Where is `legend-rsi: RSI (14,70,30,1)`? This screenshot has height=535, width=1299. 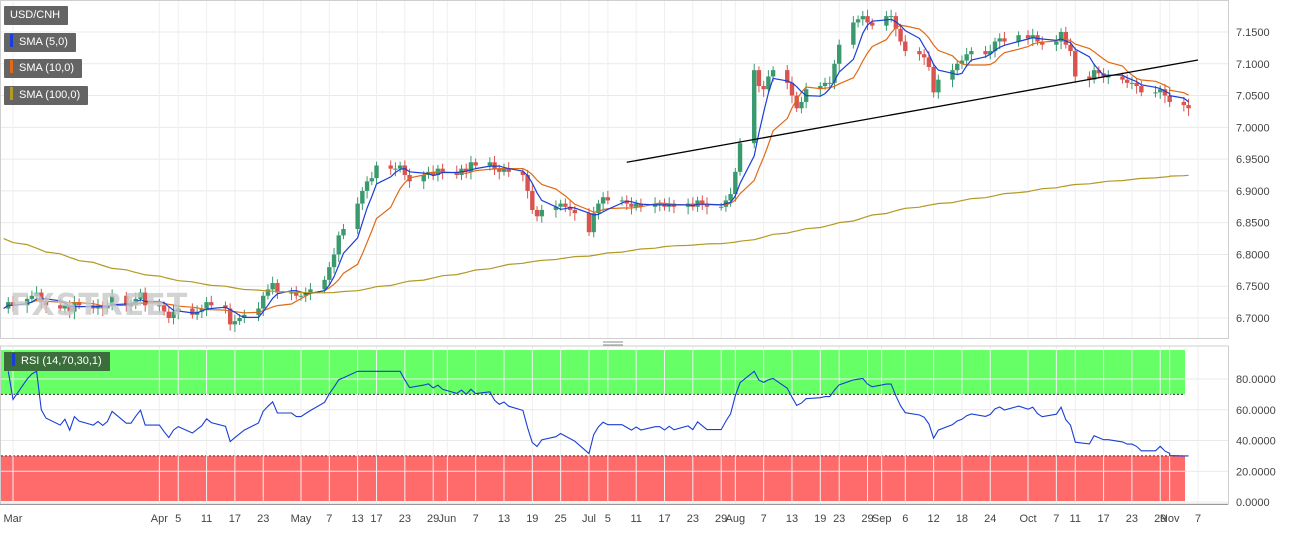 legend-rsi: RSI (14,70,30,1) is located at coordinates (57, 361).